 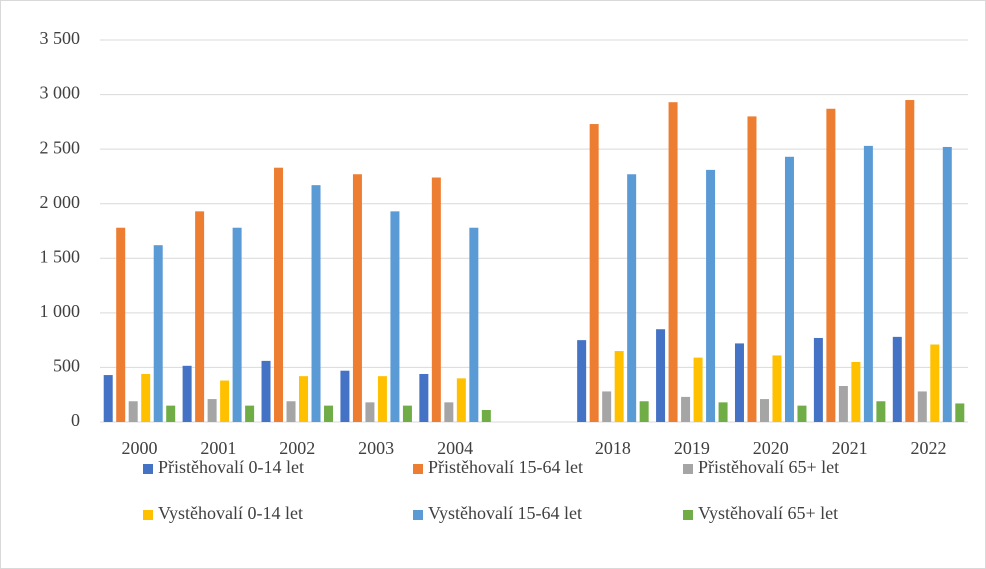 What do you see at coordinates (455, 448) in the screenshot?
I see `x-tick-label: 2004` at bounding box center [455, 448].